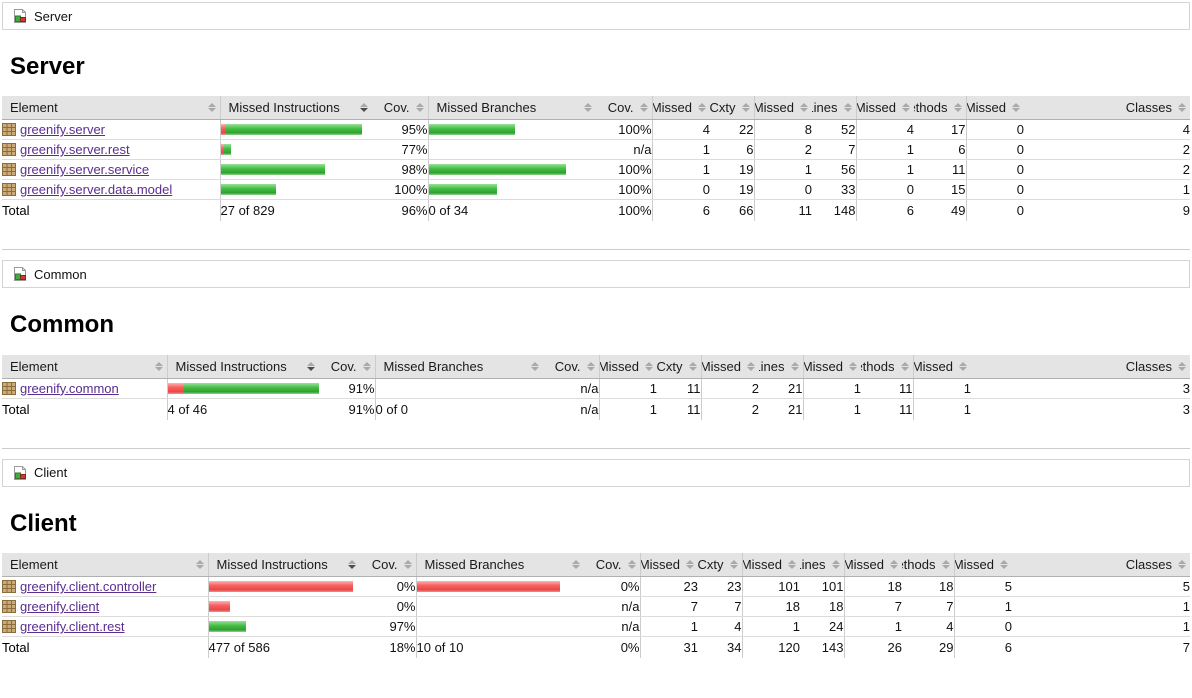 The width and height of the screenshot is (1192, 698). Describe the element at coordinates (72, 627) in the screenshot. I see `package-link: greenify.client.rest` at that location.